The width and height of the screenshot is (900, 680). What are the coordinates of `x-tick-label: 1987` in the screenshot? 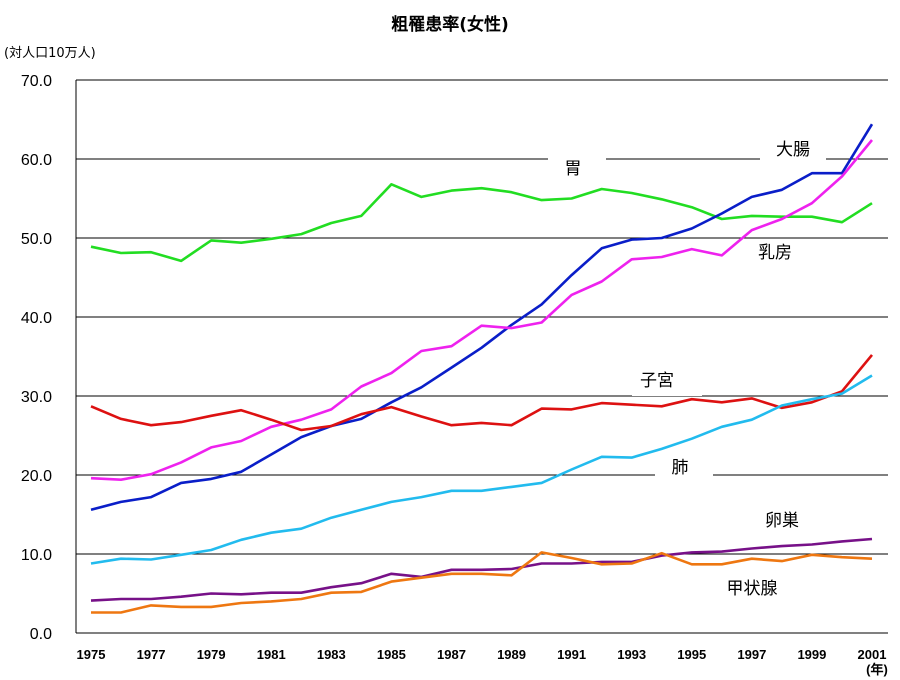 It's located at (451, 654).